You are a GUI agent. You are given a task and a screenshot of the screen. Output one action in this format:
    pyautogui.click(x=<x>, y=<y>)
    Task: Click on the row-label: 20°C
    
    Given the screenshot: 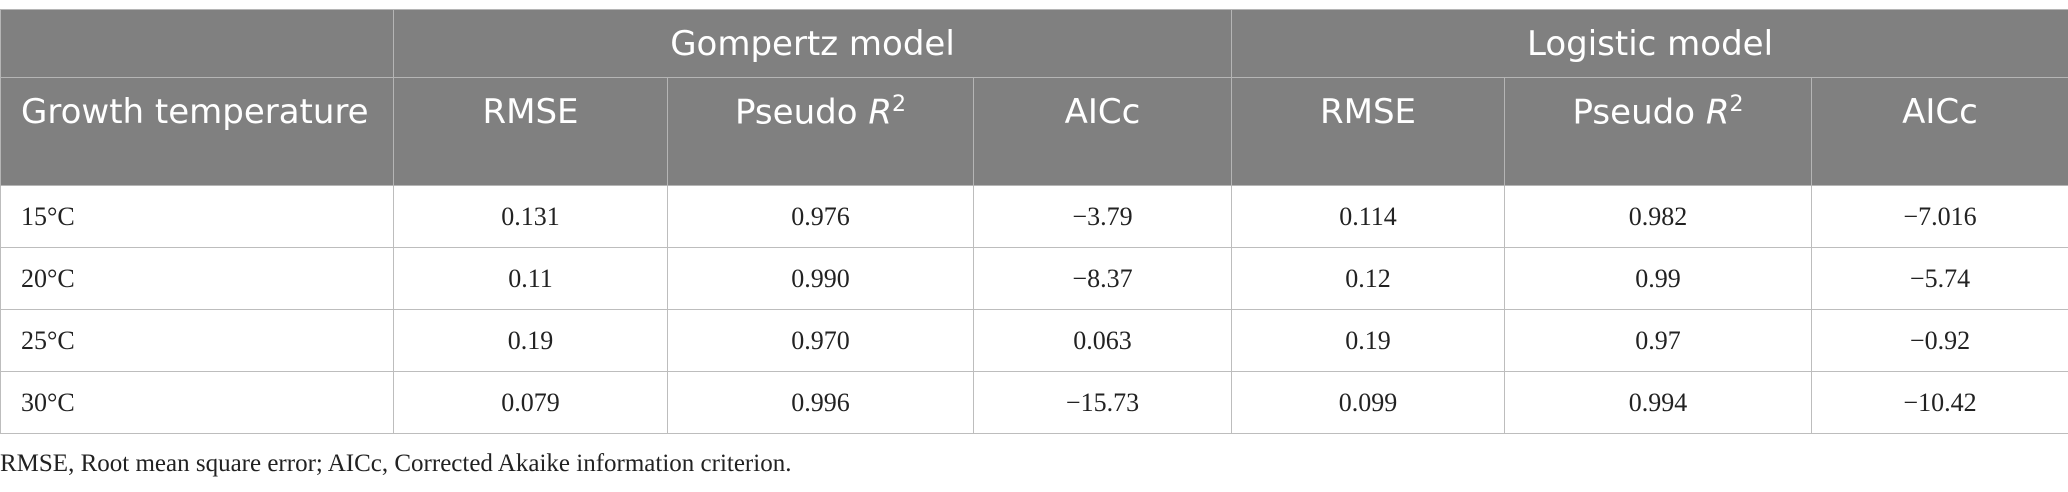 What is the action you would take?
    pyautogui.click(x=197, y=278)
    